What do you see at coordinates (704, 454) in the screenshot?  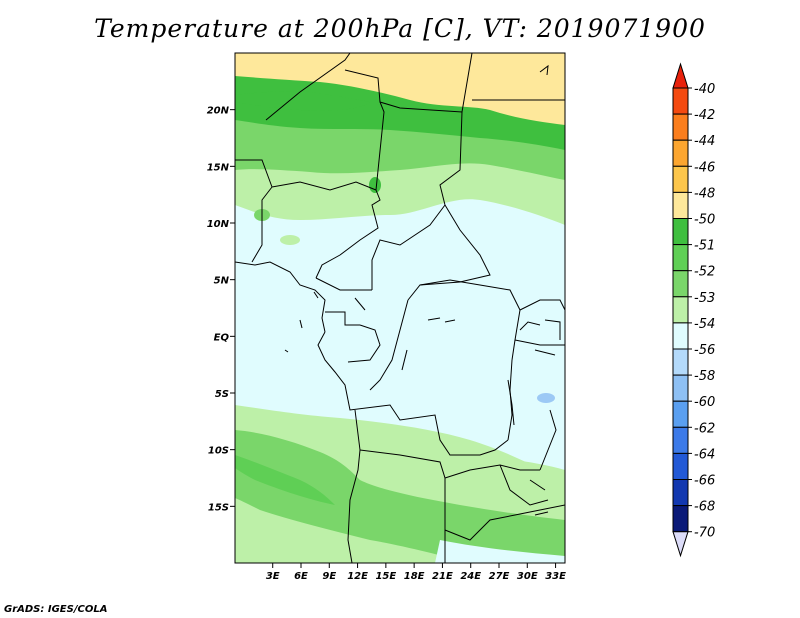 I see `colorbar-label: -64` at bounding box center [704, 454].